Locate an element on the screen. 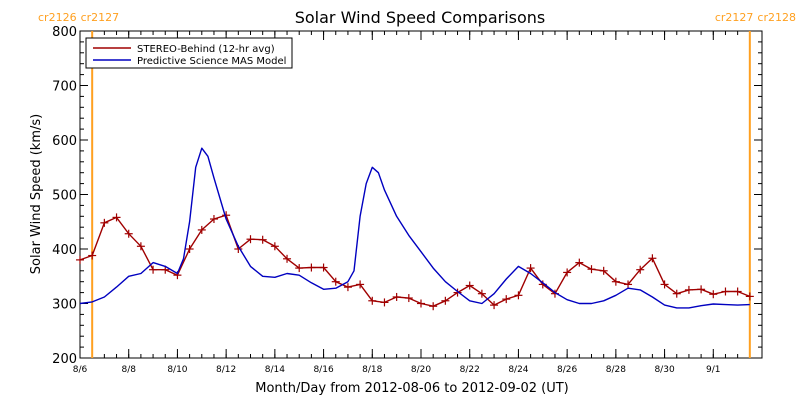 The width and height of the screenshot is (800, 400). rotation-marker-label: cr2127 cr2128 is located at coordinates (755, 17).